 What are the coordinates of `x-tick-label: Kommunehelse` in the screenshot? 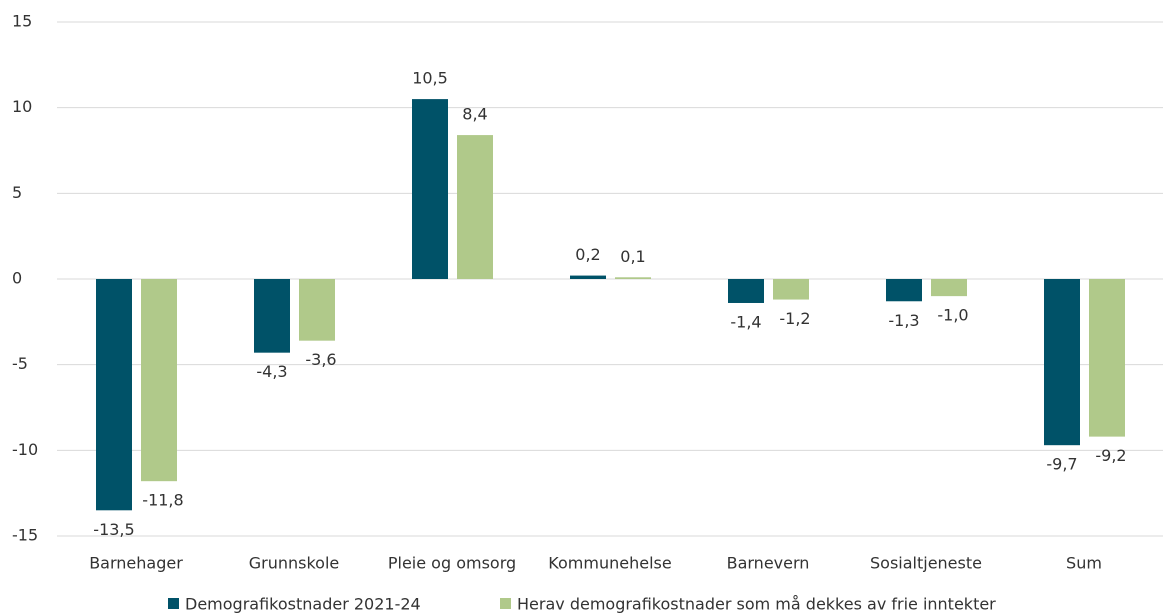 It's located at (609, 563).